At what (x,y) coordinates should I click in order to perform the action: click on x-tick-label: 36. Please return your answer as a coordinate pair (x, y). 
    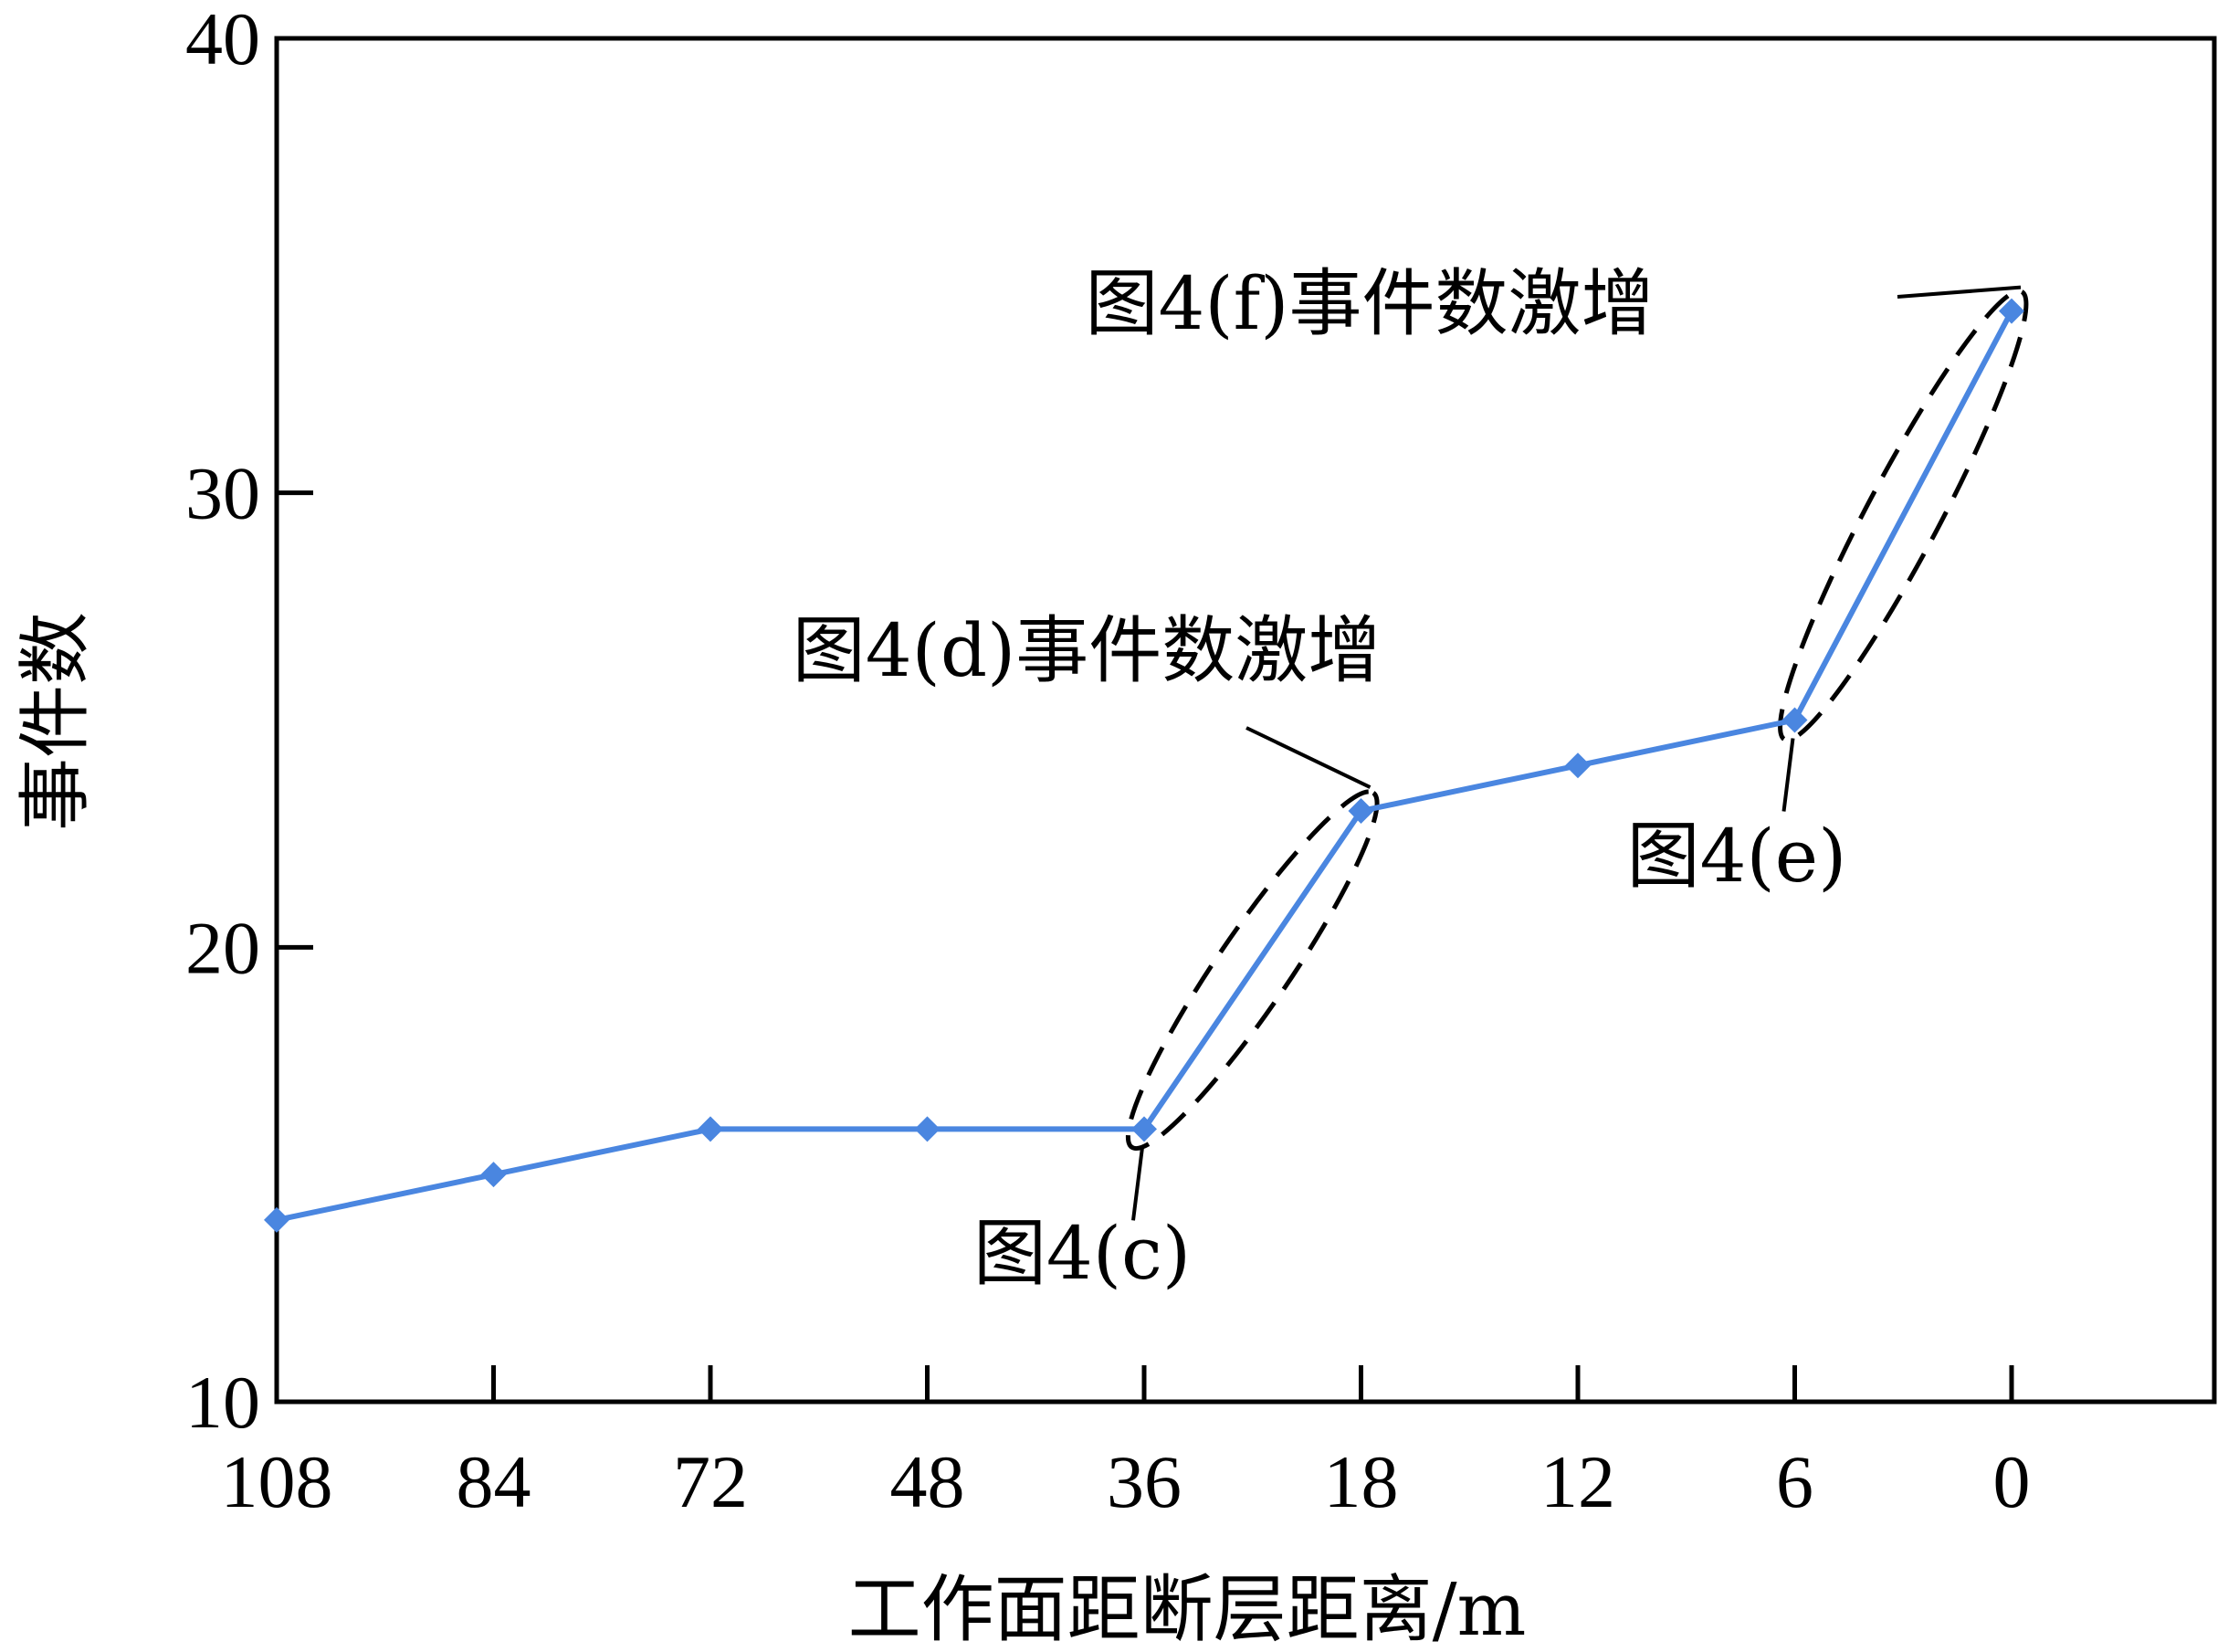
    Looking at the image, I should click on (1144, 1481).